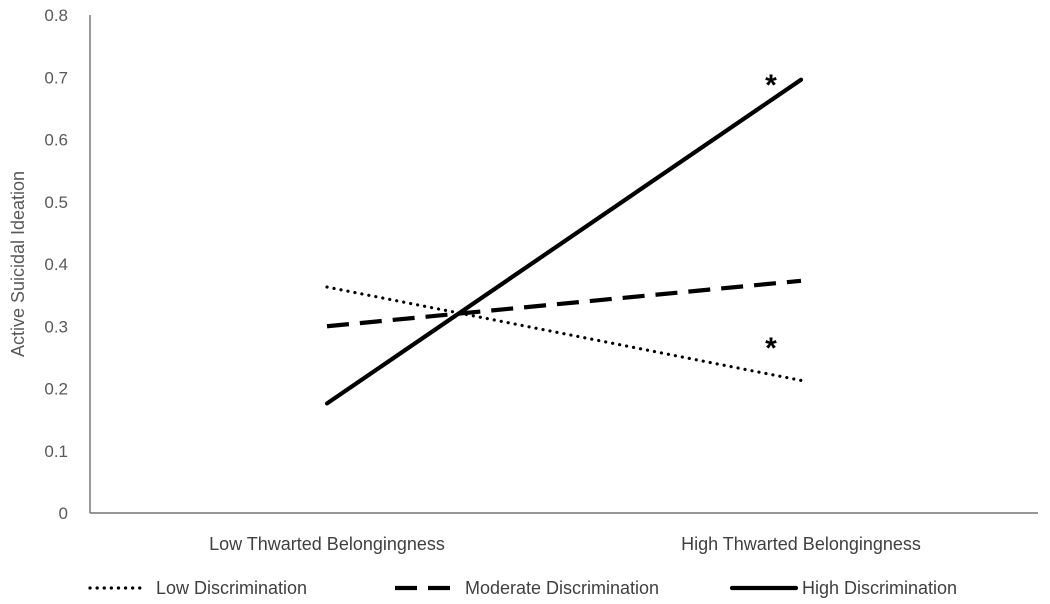 The height and width of the screenshot is (604, 1050). What do you see at coordinates (18, 264) in the screenshot?
I see `y-axis-title: Active Suicidal Ideation` at bounding box center [18, 264].